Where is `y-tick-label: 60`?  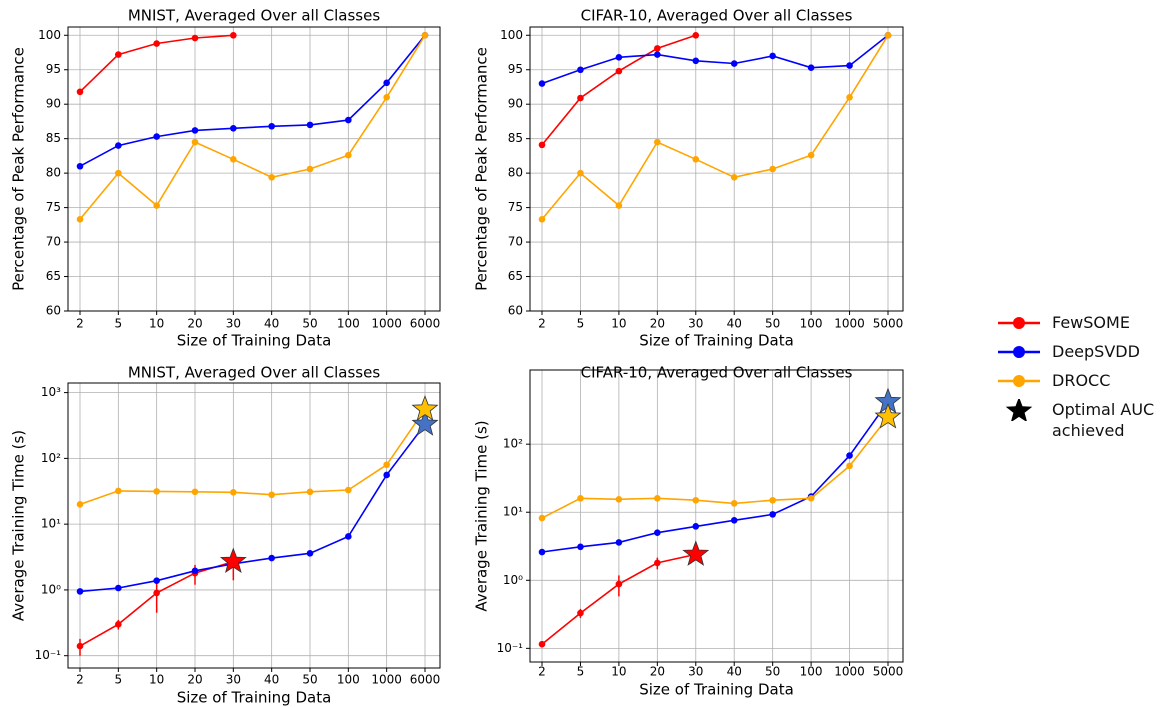
y-tick-label: 60 is located at coordinates (53, 311).